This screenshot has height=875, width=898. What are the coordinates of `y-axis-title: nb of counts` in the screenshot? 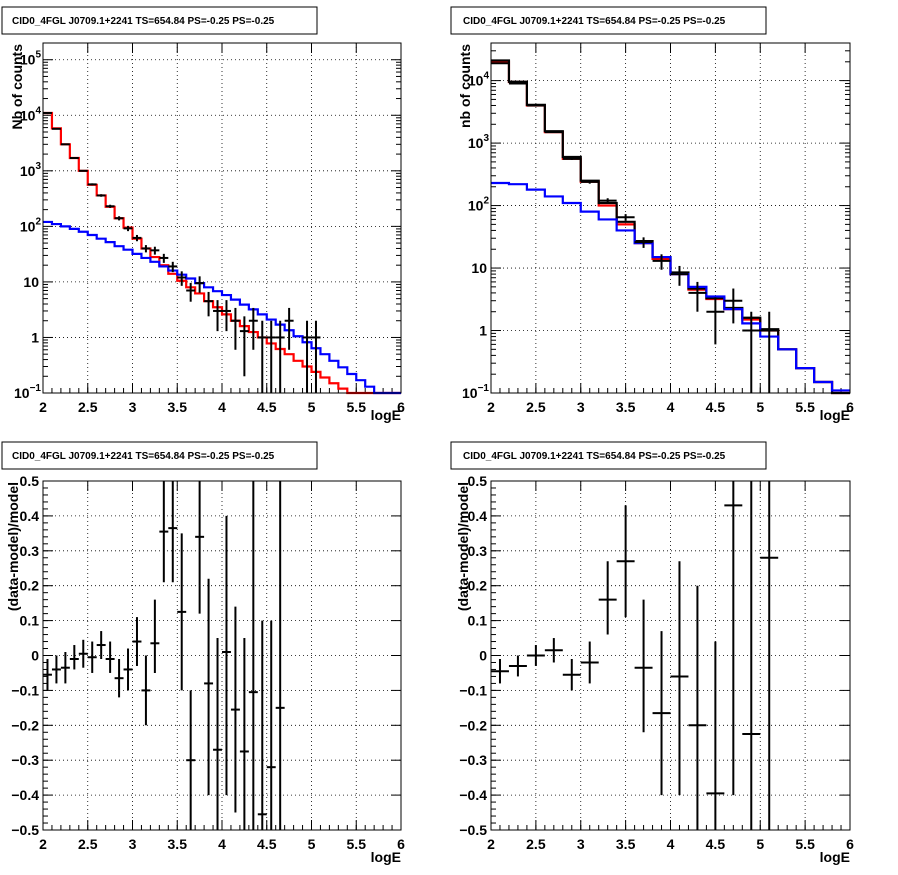 It's located at (465, 86).